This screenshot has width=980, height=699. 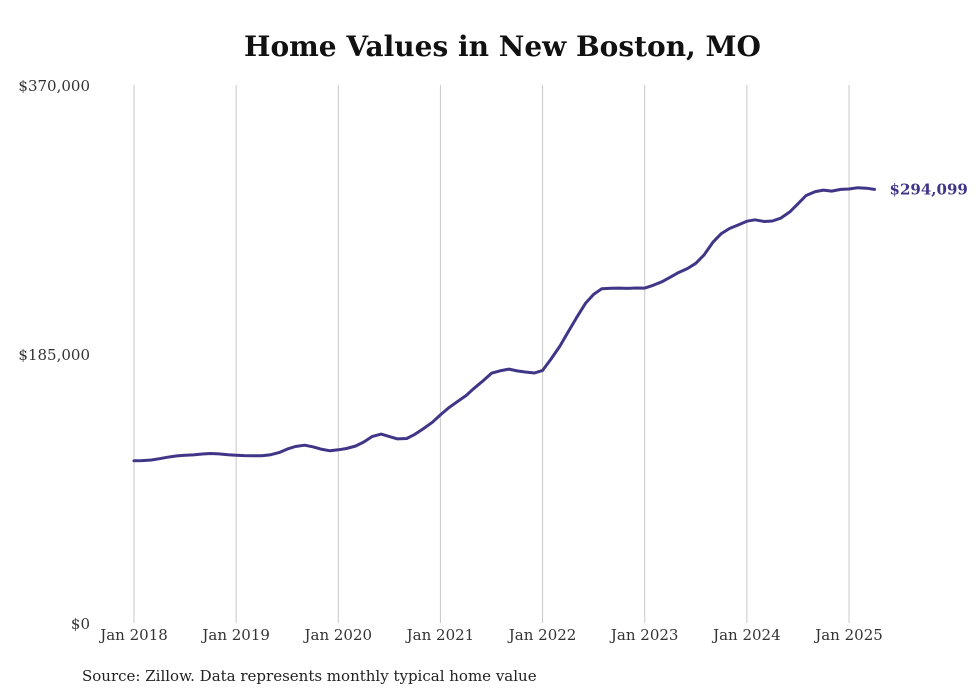 What do you see at coordinates (338, 635) in the screenshot?
I see `x-tick-label: Jan 2020` at bounding box center [338, 635].